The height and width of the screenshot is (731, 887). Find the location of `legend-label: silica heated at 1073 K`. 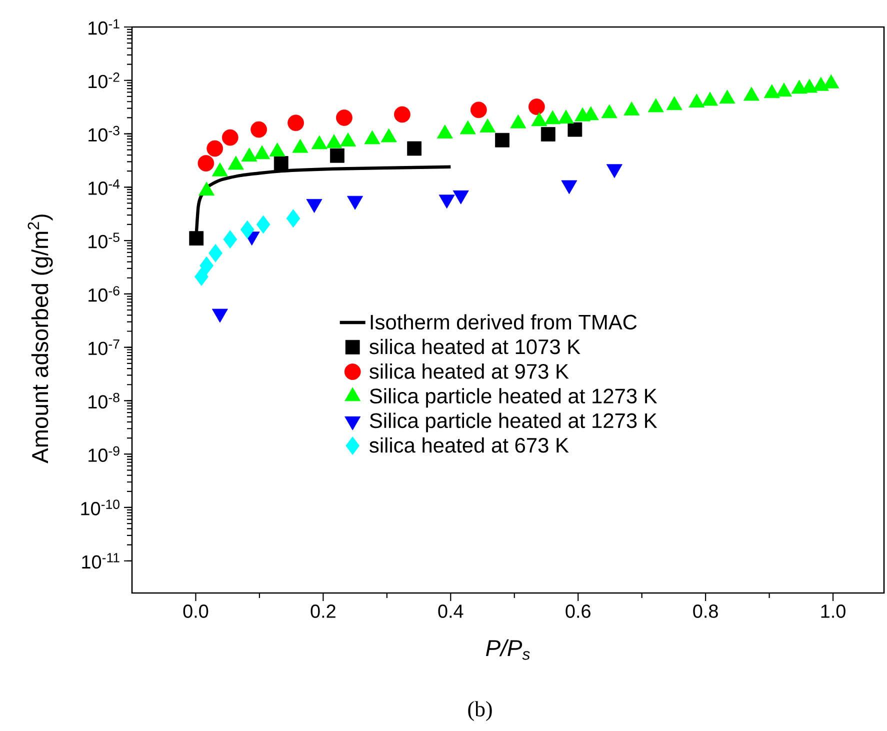

legend-label: silica heated at 1073 K is located at coordinates (475, 346).